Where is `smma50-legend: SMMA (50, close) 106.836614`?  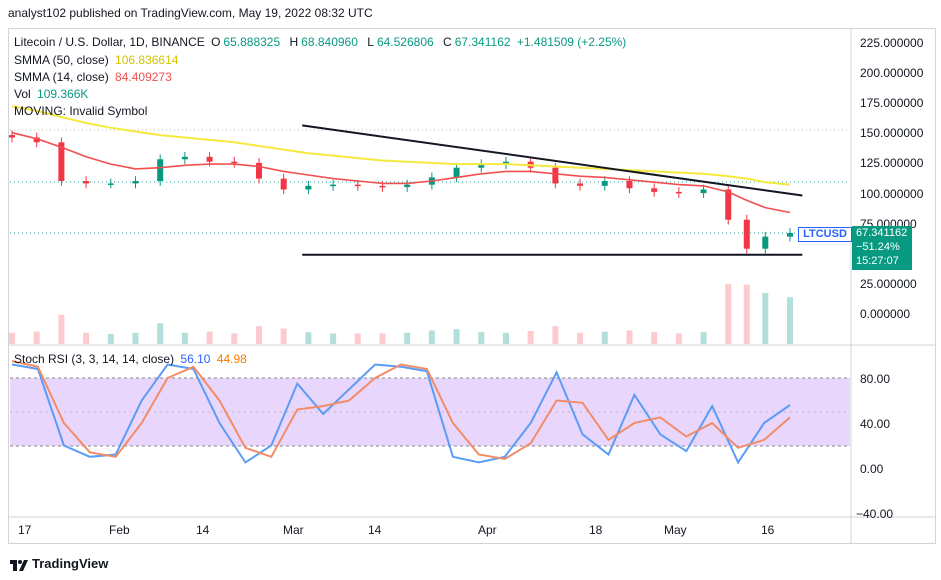
smma50-legend: SMMA (50, close) 106.836614 is located at coordinates (97, 60).